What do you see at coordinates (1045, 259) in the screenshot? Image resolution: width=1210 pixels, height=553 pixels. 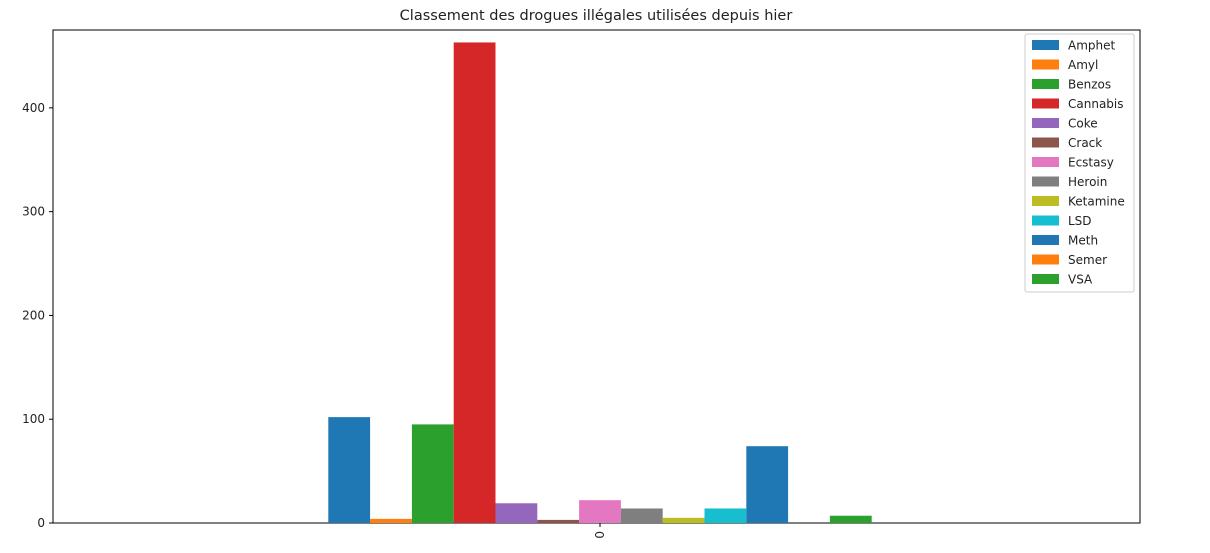 I see `legend-swatch-semer` at bounding box center [1045, 259].